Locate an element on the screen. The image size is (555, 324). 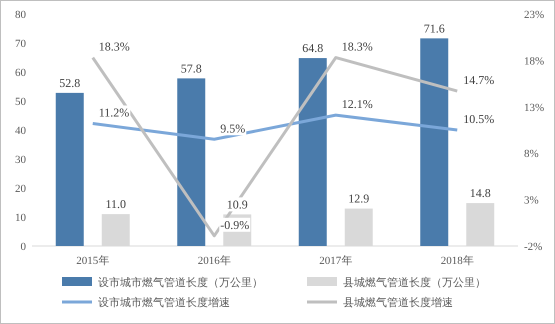
legend-label: 设市城市燃气管道长度增速 is located at coordinates (164, 302).